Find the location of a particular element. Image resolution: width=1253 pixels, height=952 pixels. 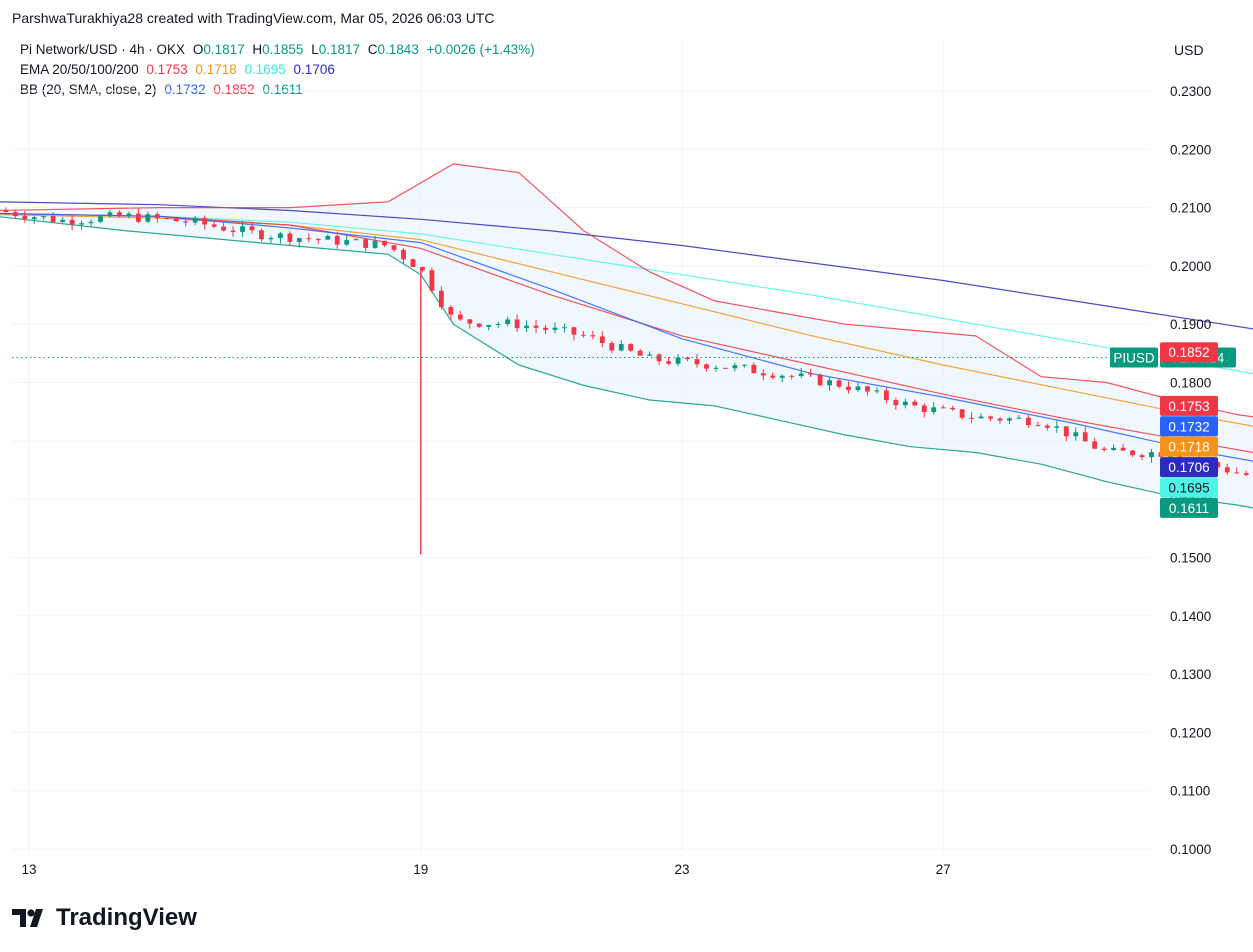

currency-label: USD is located at coordinates (1189, 50).